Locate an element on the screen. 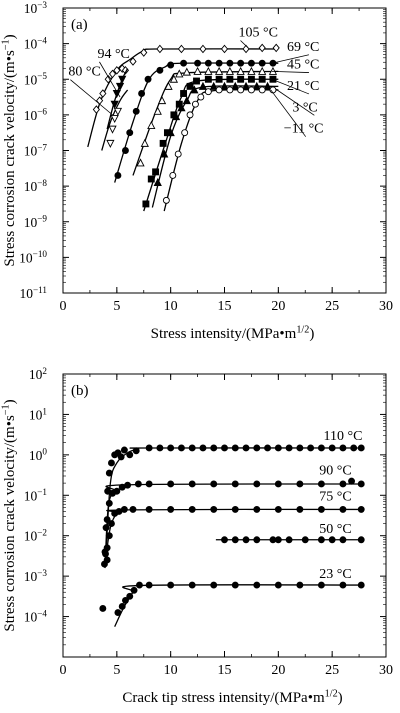 The image size is (400, 713). series-label: 69 °C is located at coordinates (303, 47).